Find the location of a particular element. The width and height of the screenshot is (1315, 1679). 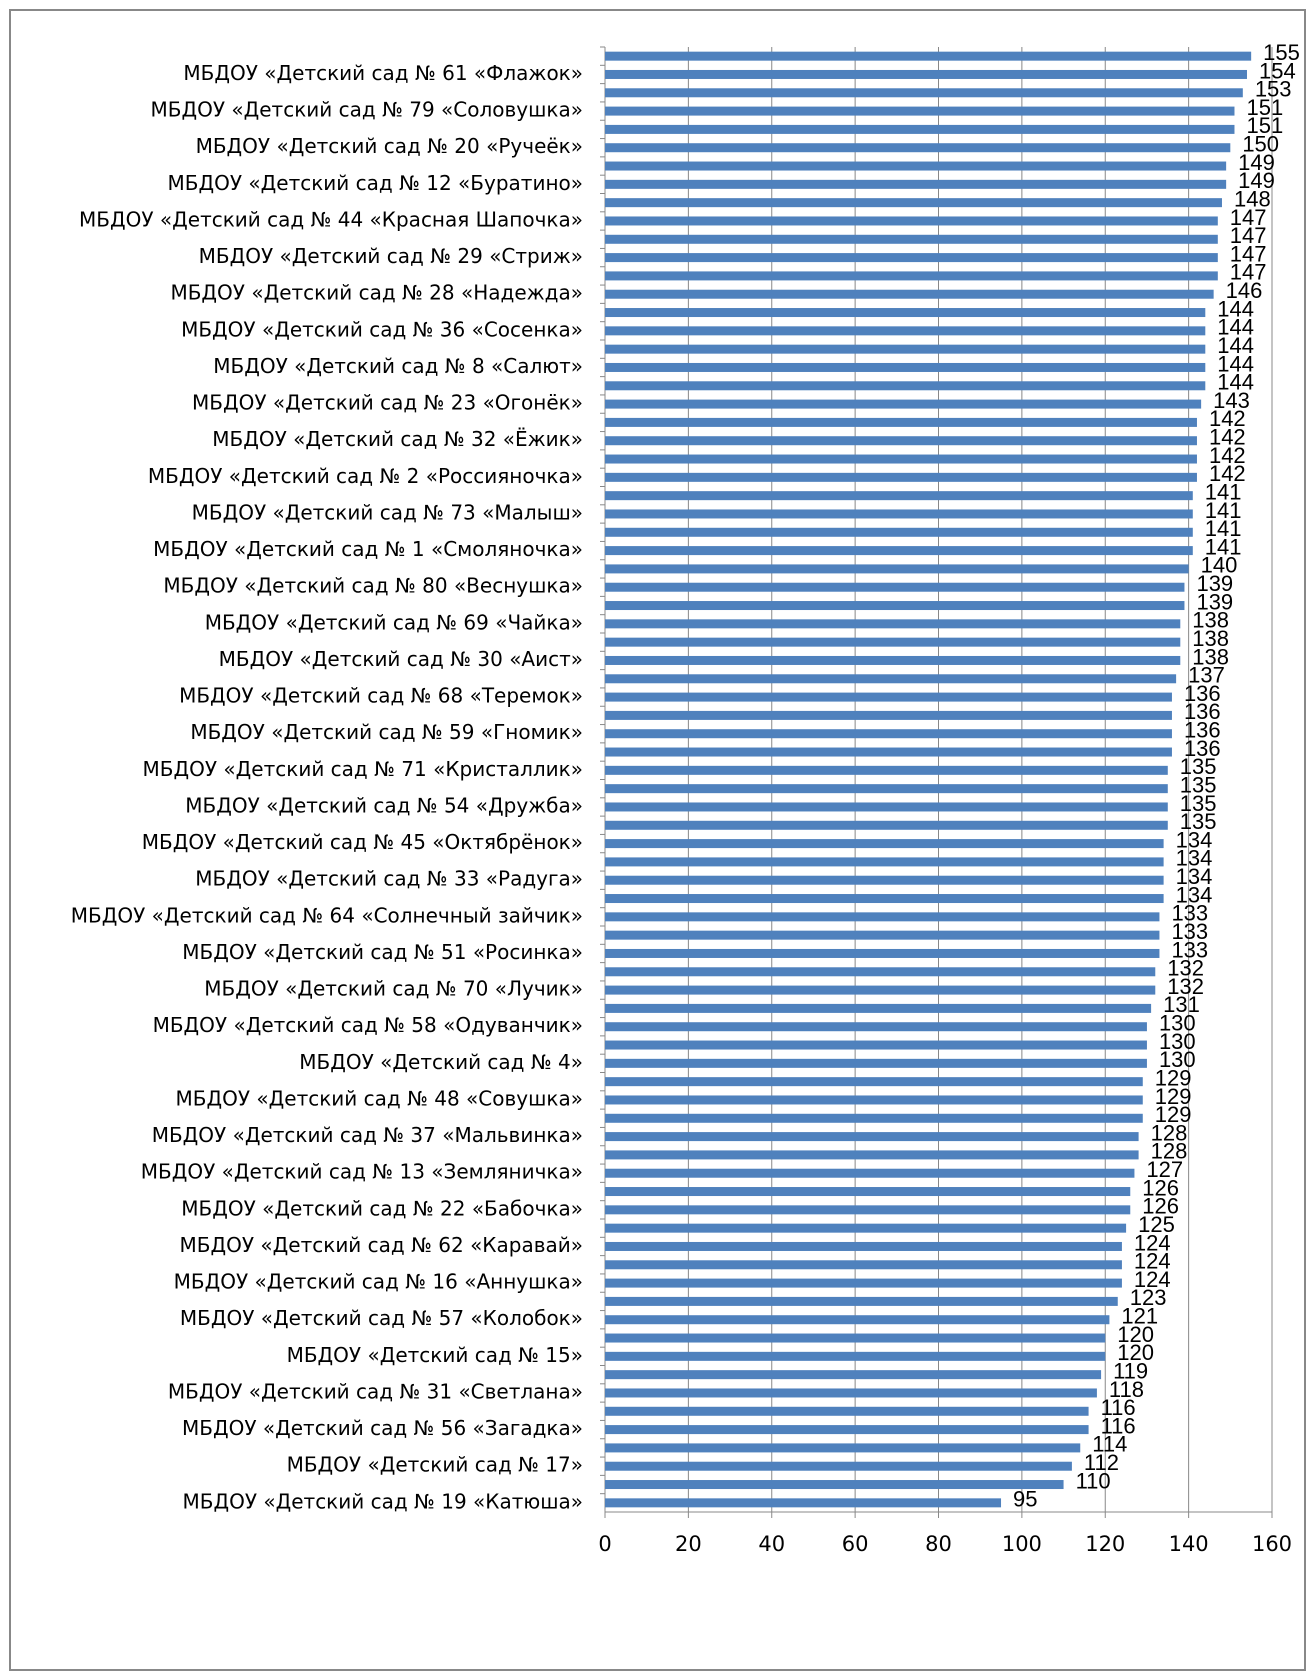

data-label: 155 is located at coordinates (1281, 52).